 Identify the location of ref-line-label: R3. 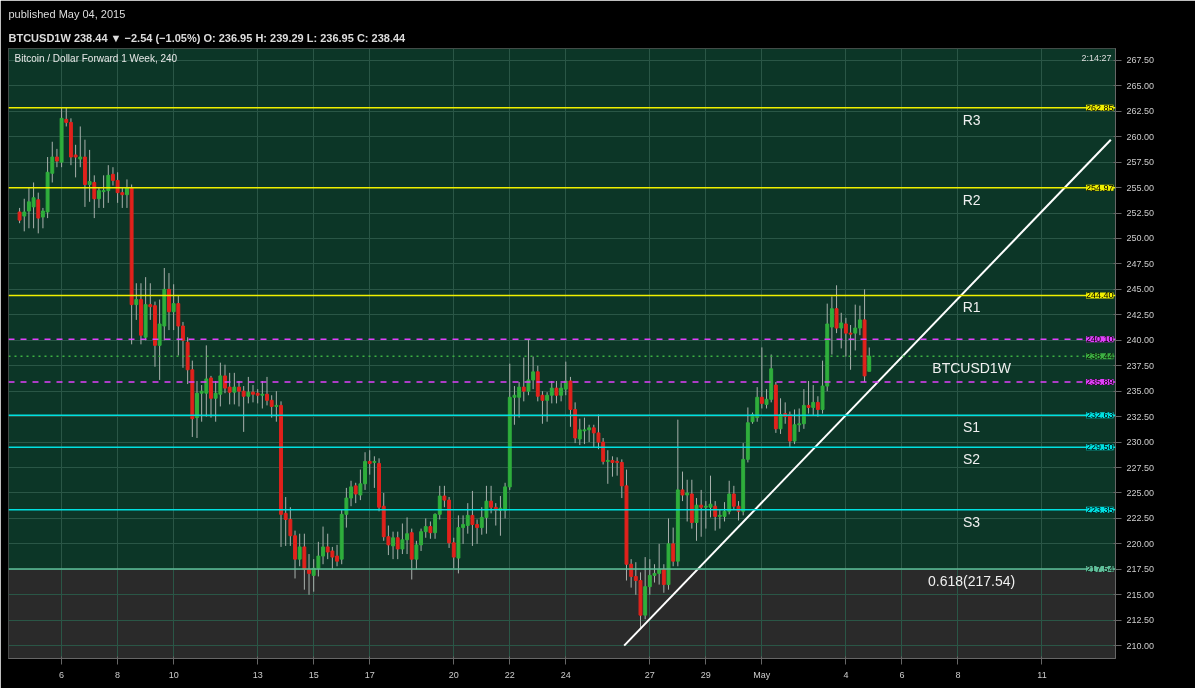
(971, 119).